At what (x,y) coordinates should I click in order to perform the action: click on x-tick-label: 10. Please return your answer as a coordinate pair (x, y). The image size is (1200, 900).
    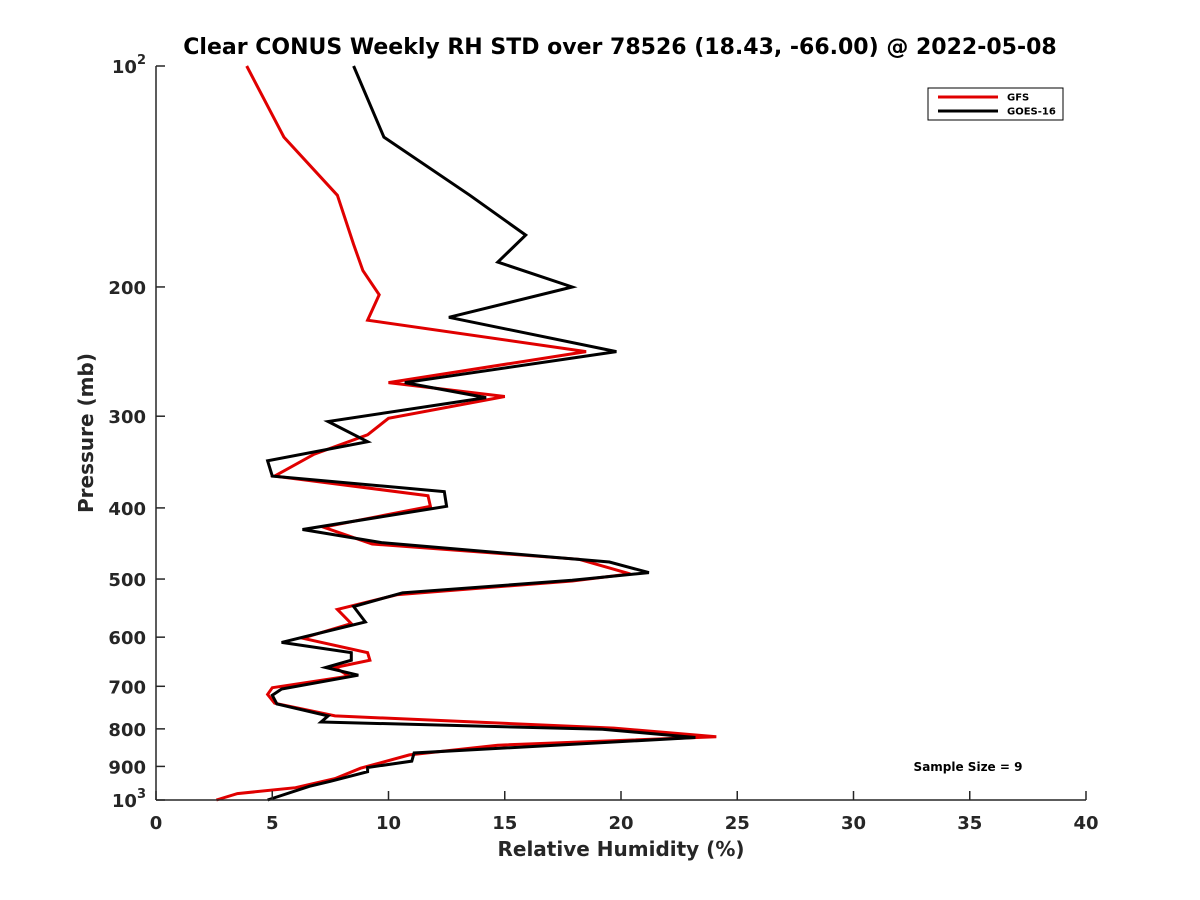
    Looking at the image, I should click on (388, 823).